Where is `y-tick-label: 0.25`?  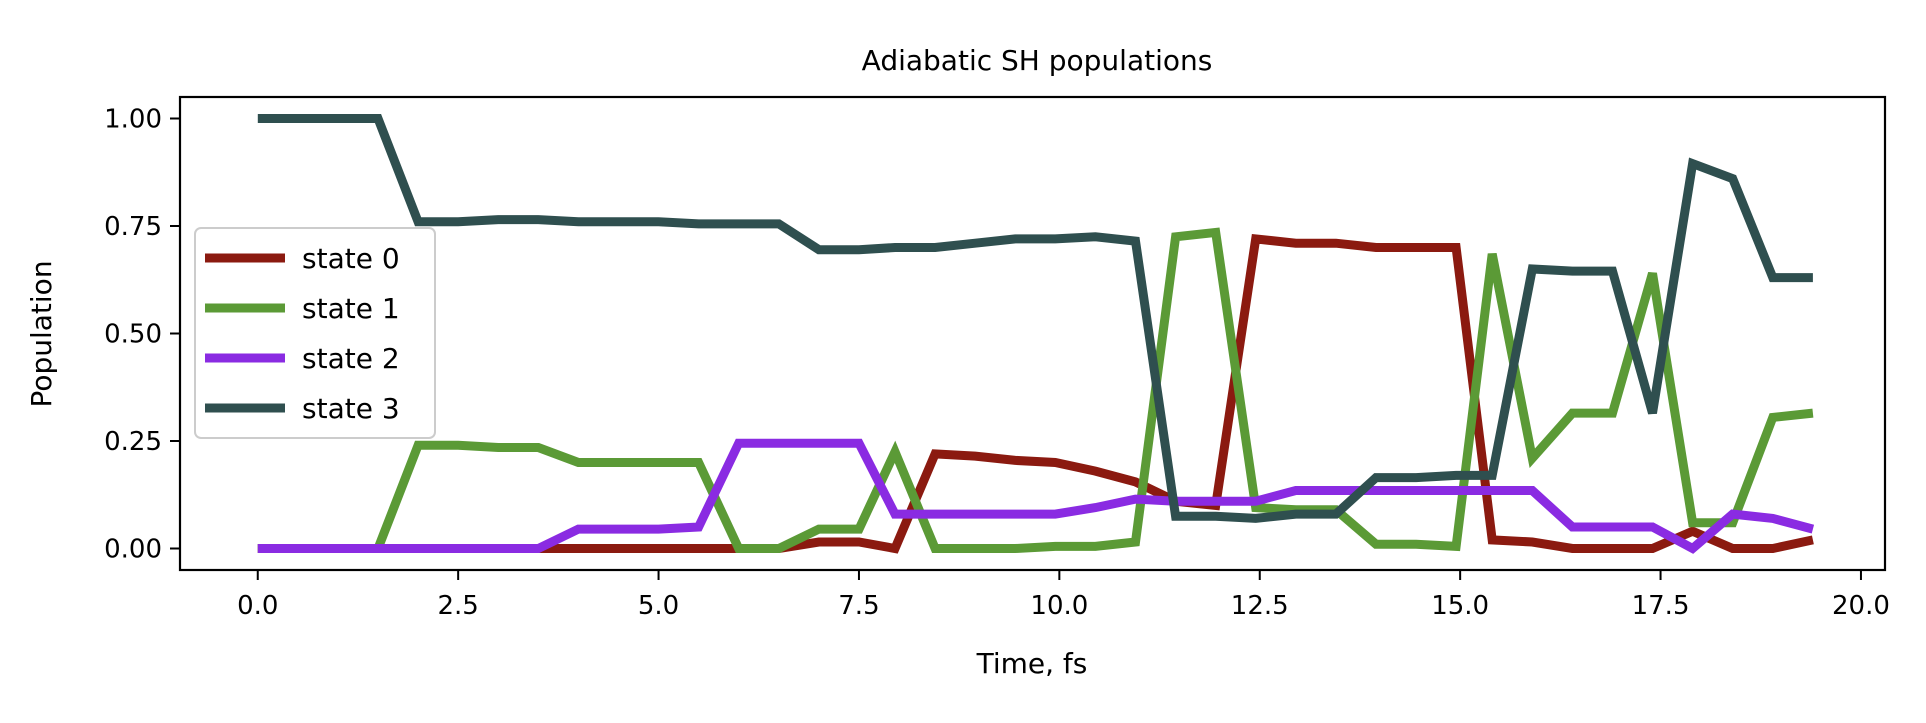 y-tick-label: 0.25 is located at coordinates (133, 442).